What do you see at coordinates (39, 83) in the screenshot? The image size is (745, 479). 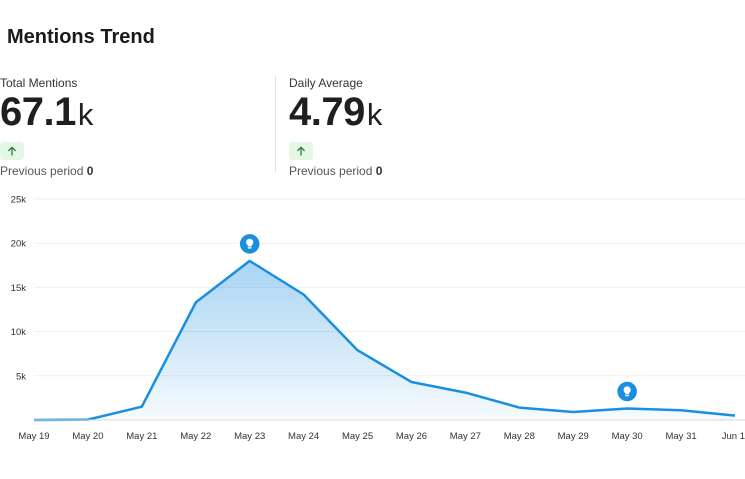 I see `stat-label: Total Mentions` at bounding box center [39, 83].